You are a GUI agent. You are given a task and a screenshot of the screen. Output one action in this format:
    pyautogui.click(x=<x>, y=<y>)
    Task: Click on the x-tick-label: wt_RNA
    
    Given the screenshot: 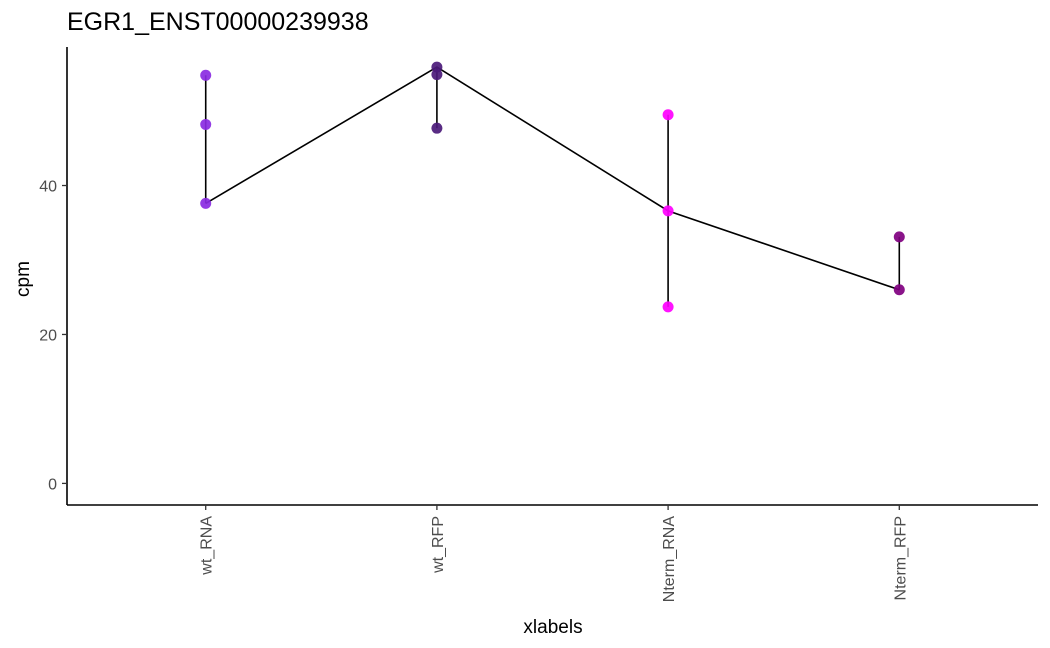 What is the action you would take?
    pyautogui.click(x=207, y=546)
    